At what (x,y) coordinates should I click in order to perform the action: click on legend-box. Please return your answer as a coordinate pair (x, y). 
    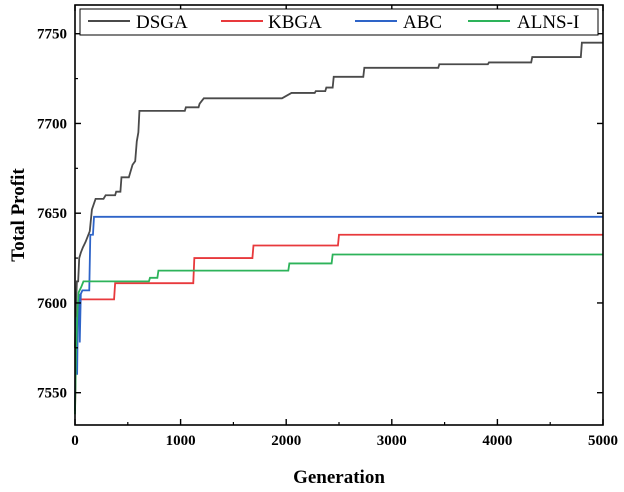
    Looking at the image, I should click on (339, 22).